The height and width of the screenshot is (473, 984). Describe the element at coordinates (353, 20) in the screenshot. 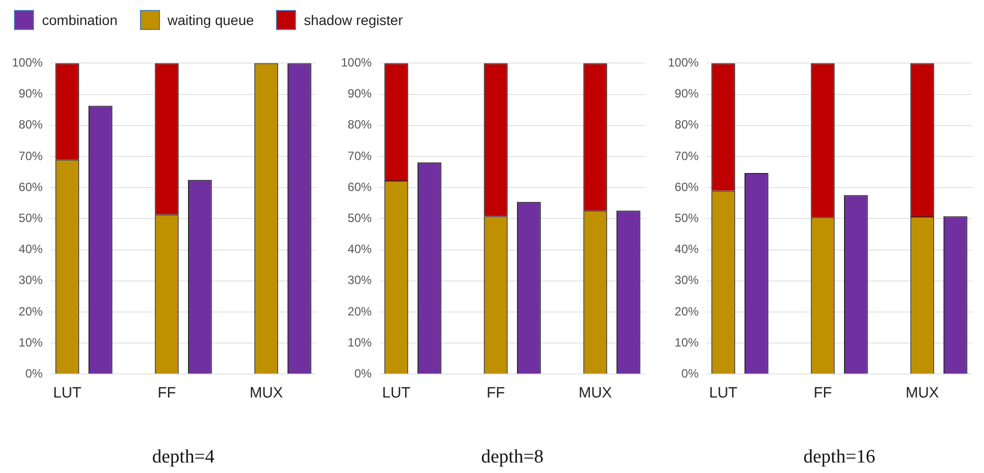

I see `legend-label: shadow register` at that location.